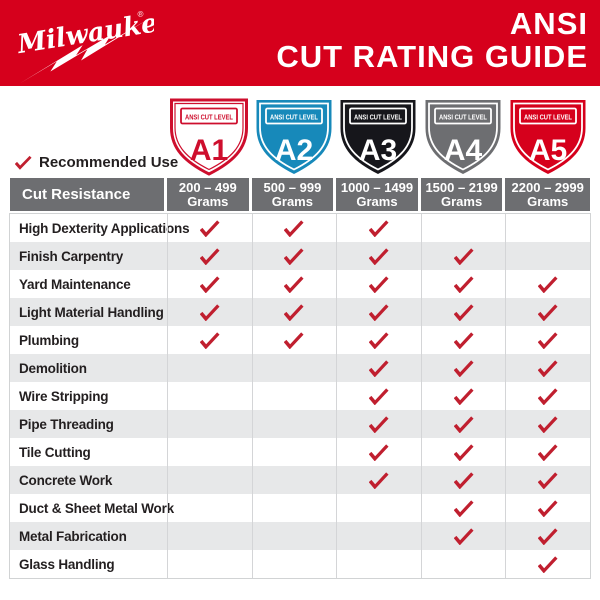 This screenshot has width=600, height=600. Describe the element at coordinates (140, 14) in the screenshot. I see `registered-mark: ®` at that location.